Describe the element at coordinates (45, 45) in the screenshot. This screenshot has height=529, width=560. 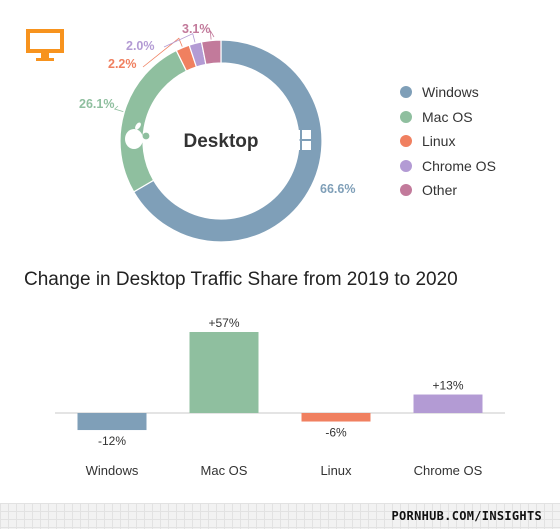
I see `monitor-icon` at that location.